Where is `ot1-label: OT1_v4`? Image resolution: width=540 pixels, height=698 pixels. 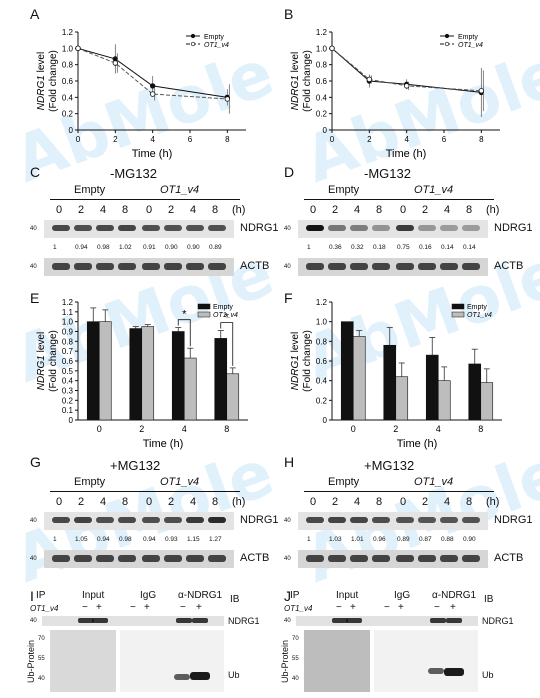
ot1-label: OT1_v4 is located at coordinates (44, 608).